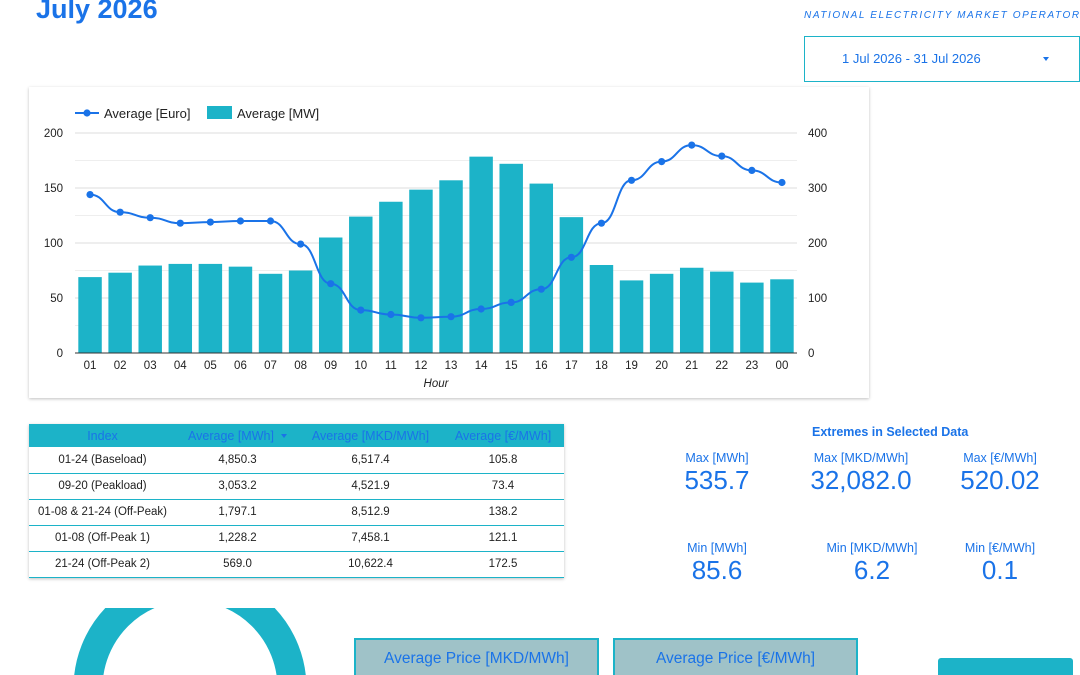 The height and width of the screenshot is (675, 1080). Describe the element at coordinates (1005, 666) in the screenshot. I see `action-button` at that location.